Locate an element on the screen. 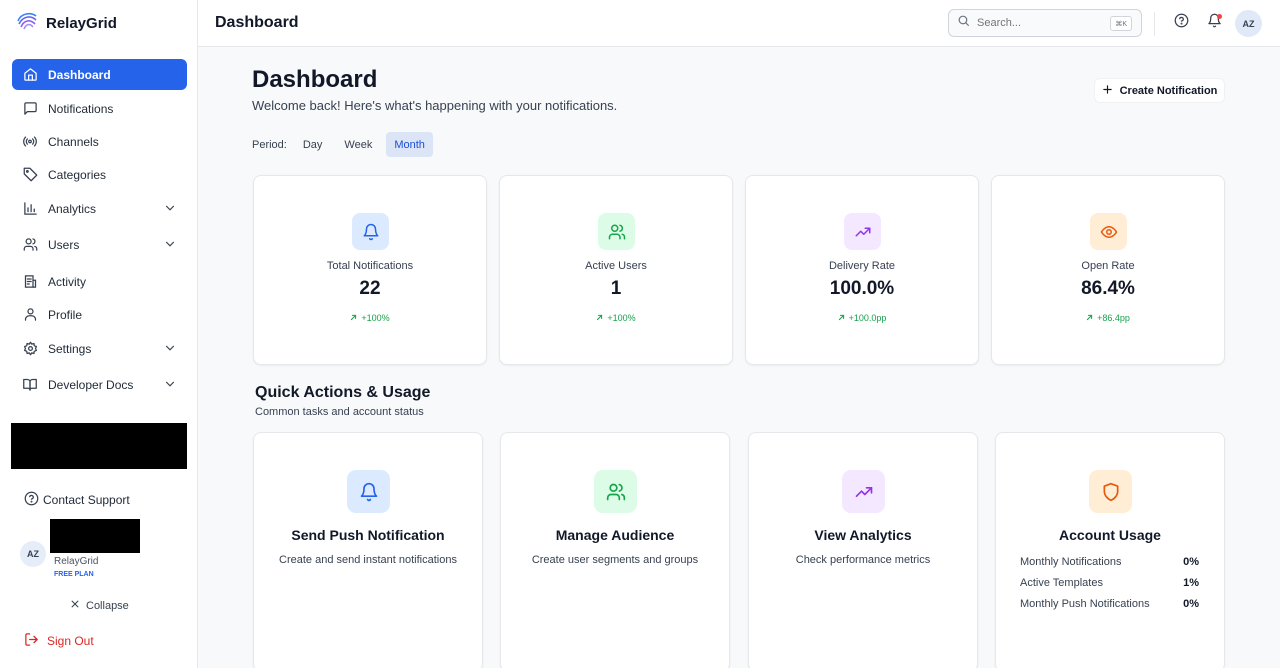  search-icon is located at coordinates (963, 23).